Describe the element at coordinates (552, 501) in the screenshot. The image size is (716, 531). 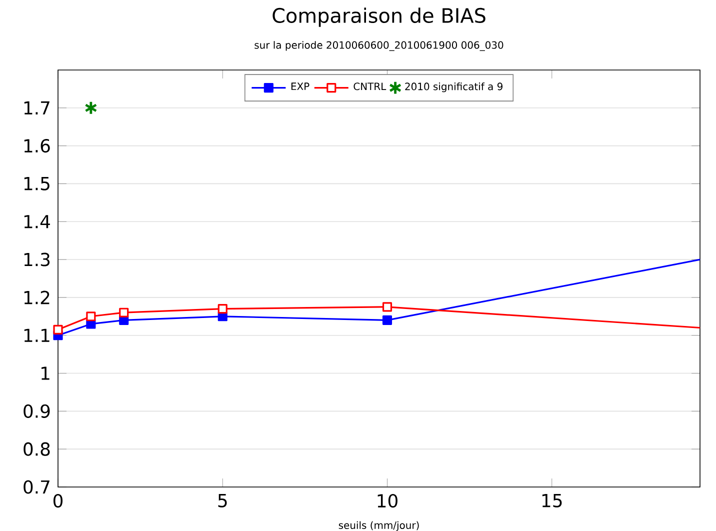
I see `x-tick-label: 15` at that location.